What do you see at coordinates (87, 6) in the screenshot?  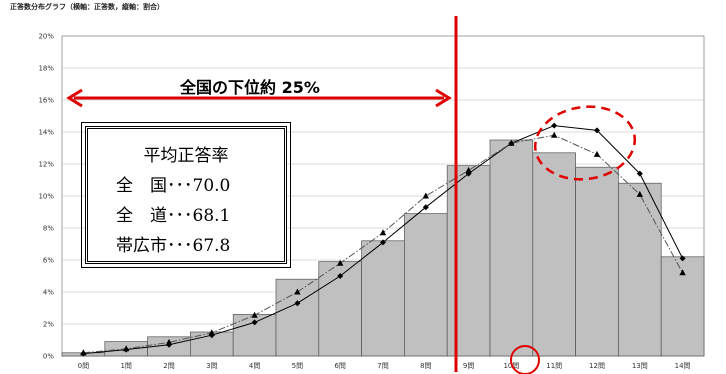 I see `chart-title: 正答数分布グラフ（横軸：正答数，縦軸：割合）` at bounding box center [87, 6].